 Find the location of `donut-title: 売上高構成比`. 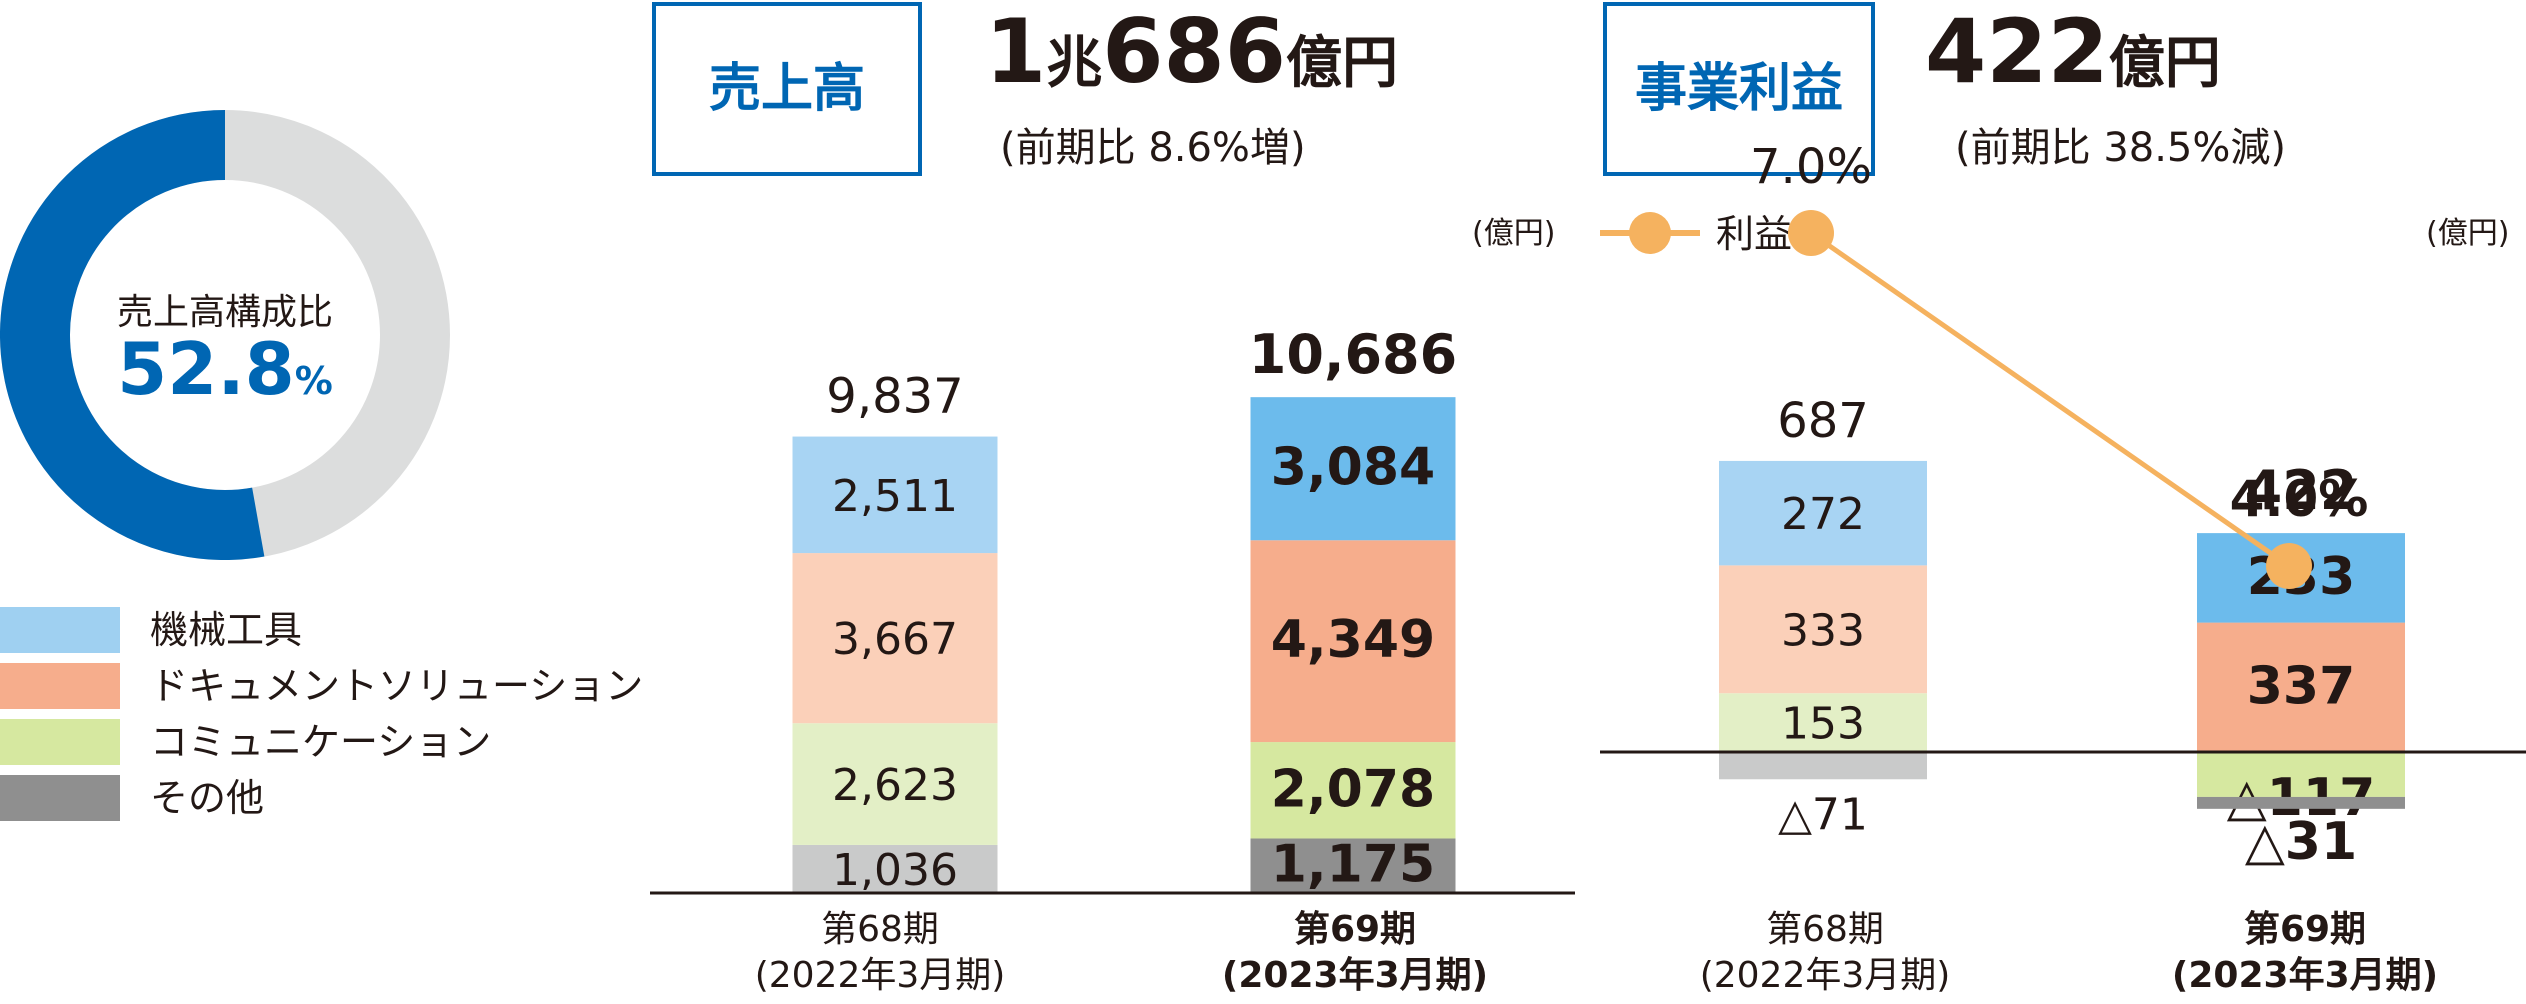

donut-title: 売上高構成比 is located at coordinates (224, 312).